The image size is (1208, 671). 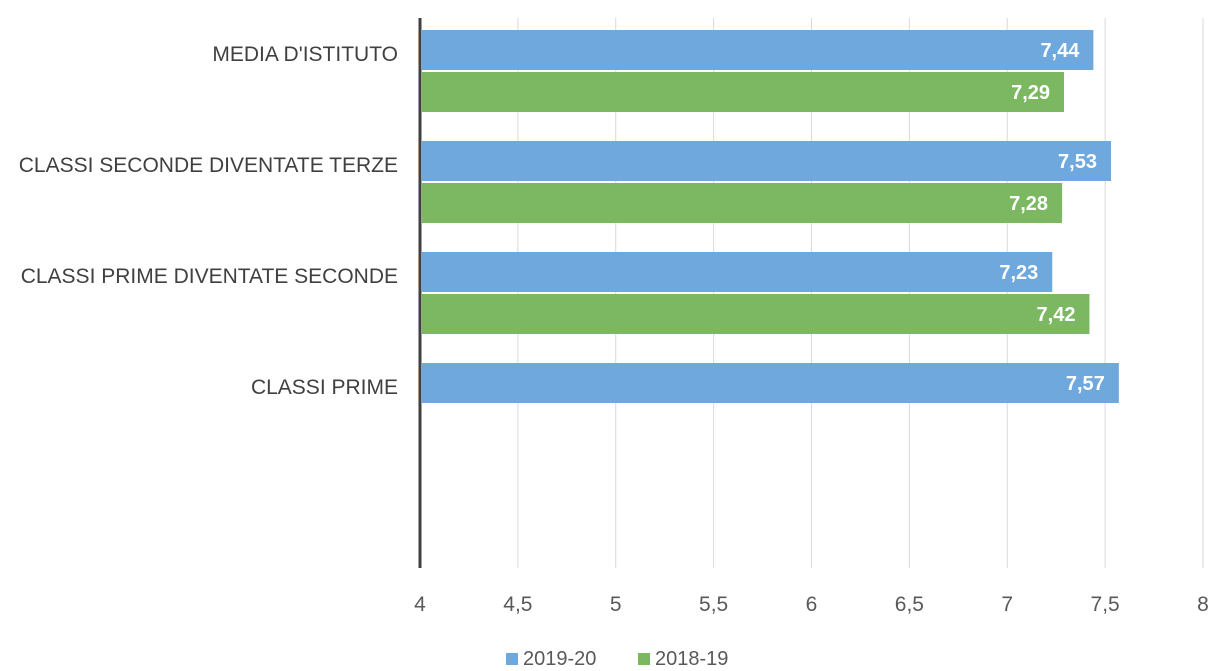 What do you see at coordinates (305, 54) in the screenshot?
I see `category-label: MEDIA D'ISTITUTO` at bounding box center [305, 54].